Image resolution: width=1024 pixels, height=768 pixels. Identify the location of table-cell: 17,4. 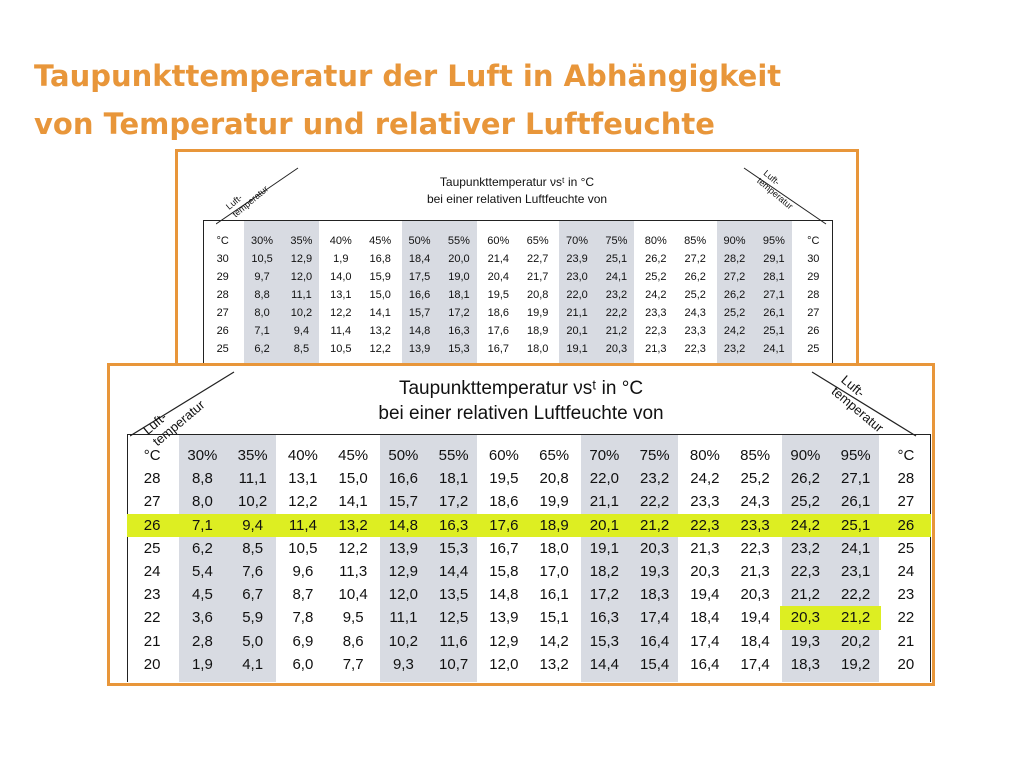
(655, 618).